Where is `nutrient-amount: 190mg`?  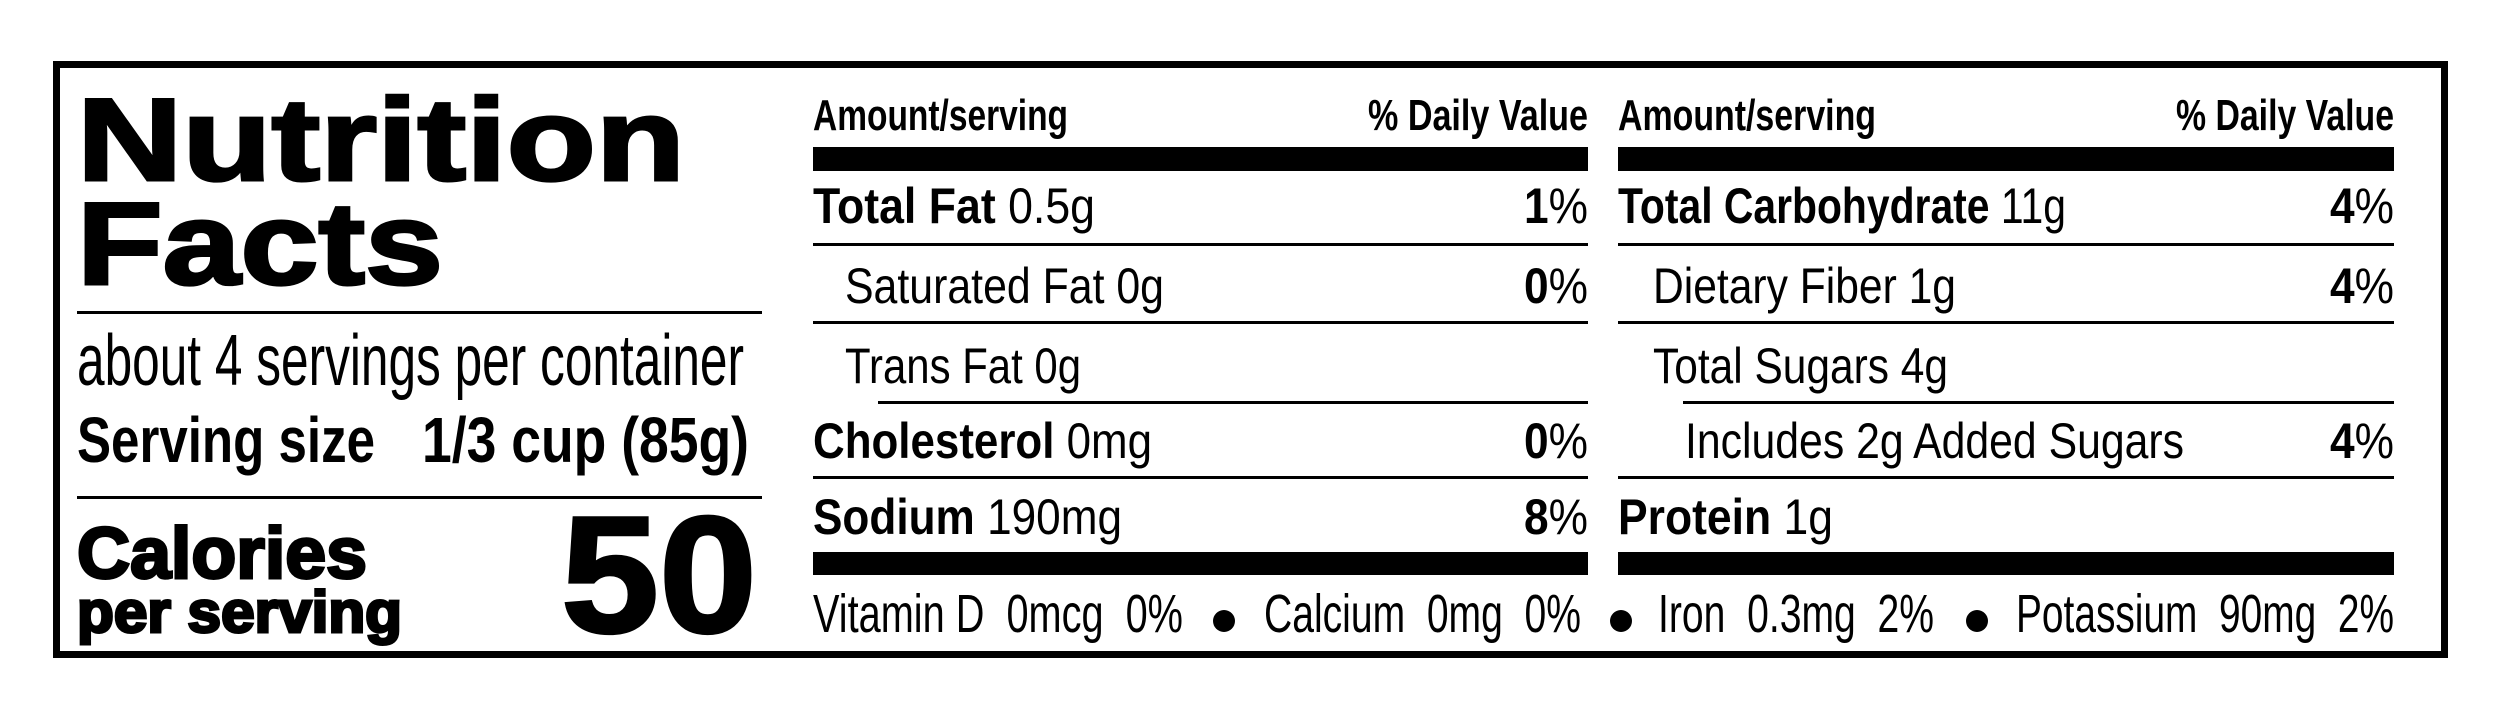 nutrient-amount: 190mg is located at coordinates (1054, 516).